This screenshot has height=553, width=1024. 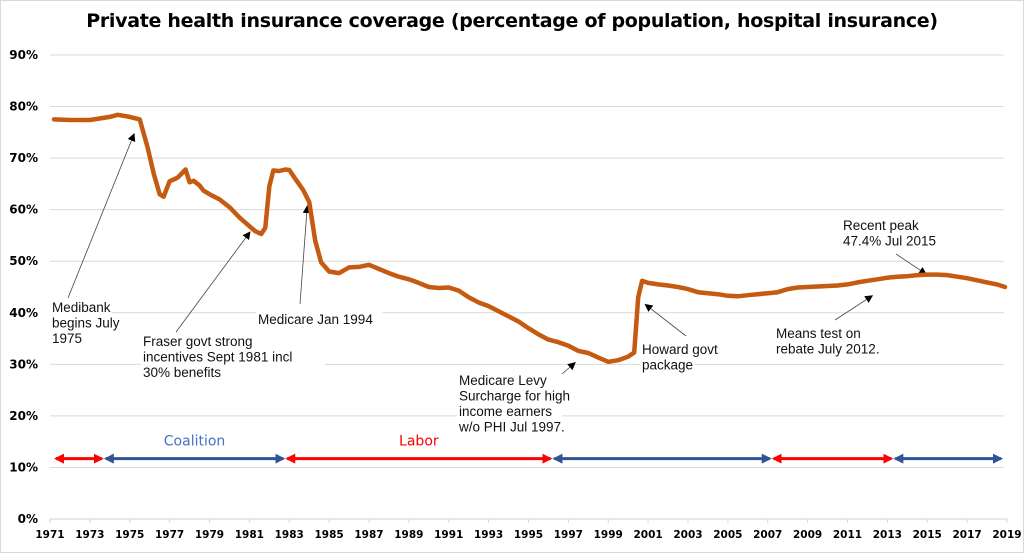 I want to click on x-tick-label: 1985, so click(x=329, y=535).